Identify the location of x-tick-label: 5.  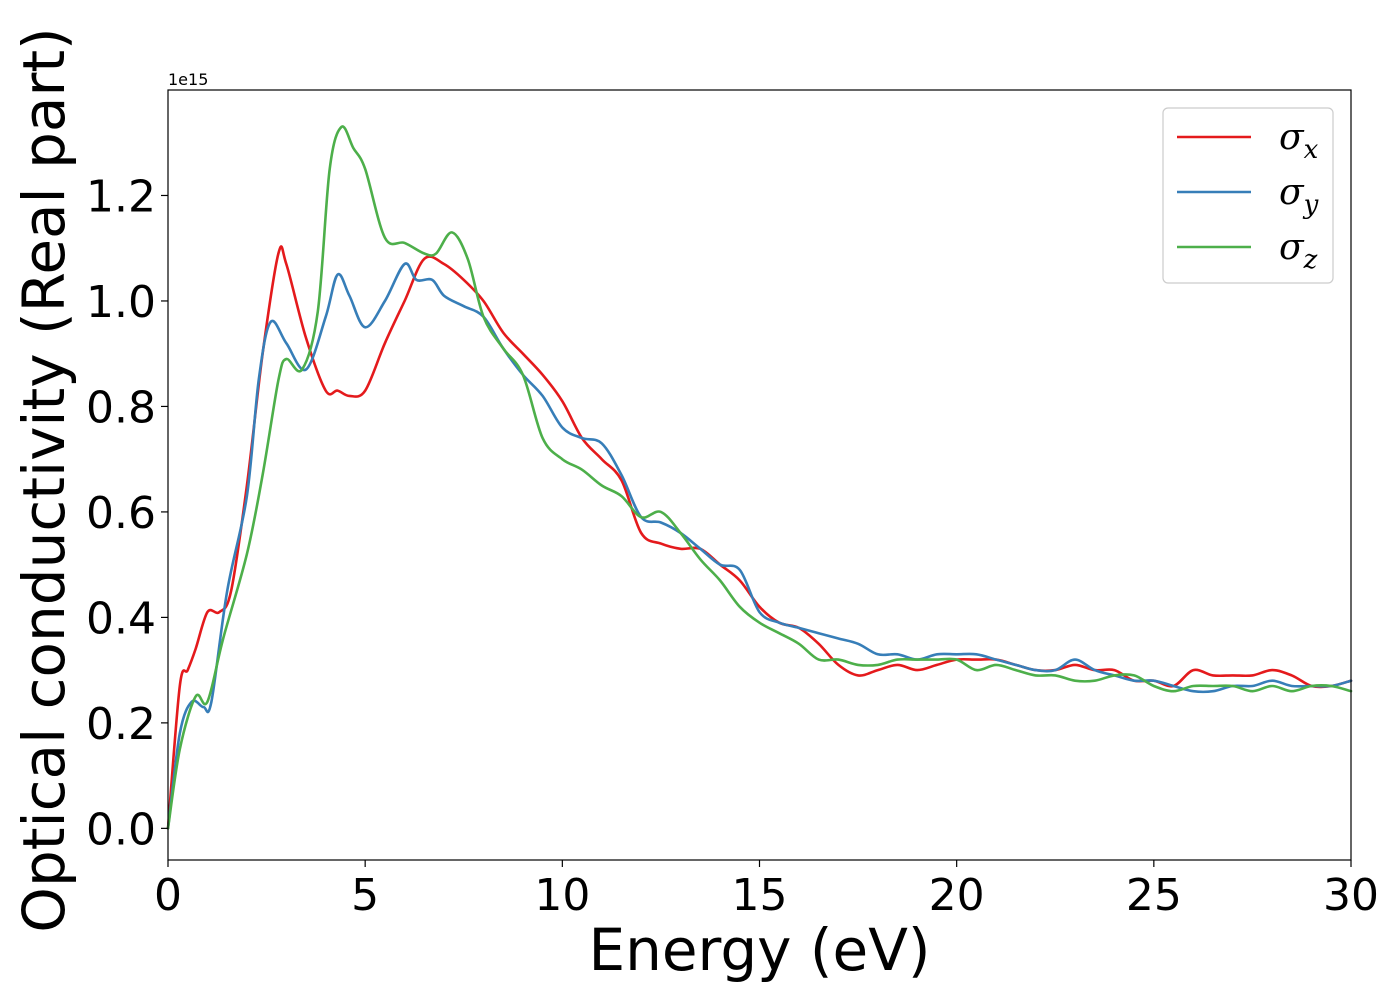
(365, 895).